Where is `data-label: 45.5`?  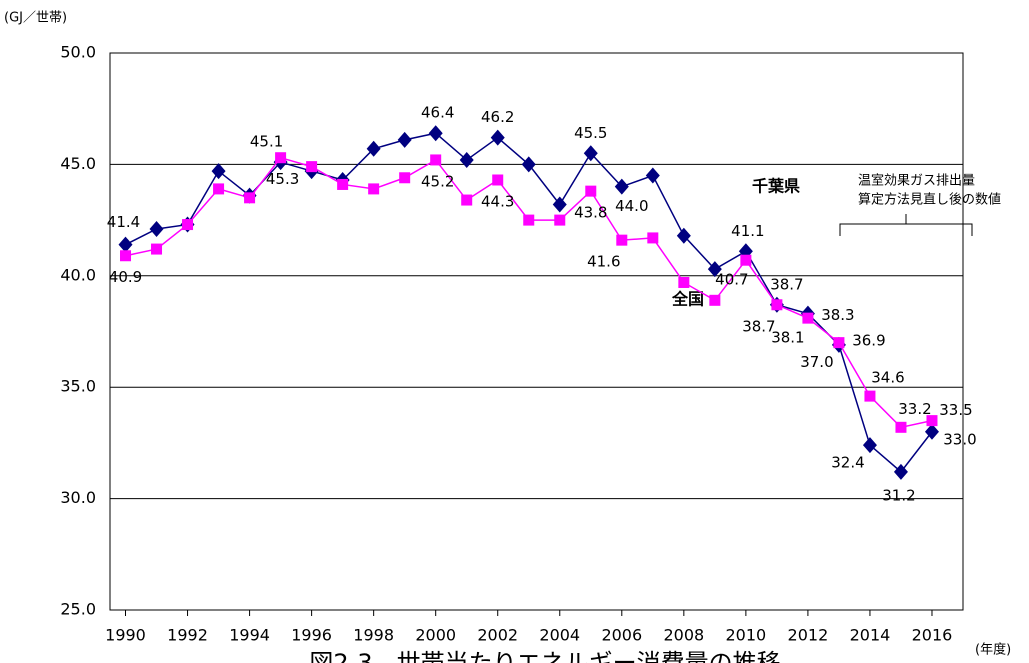
data-label: 45.5 is located at coordinates (590, 133).